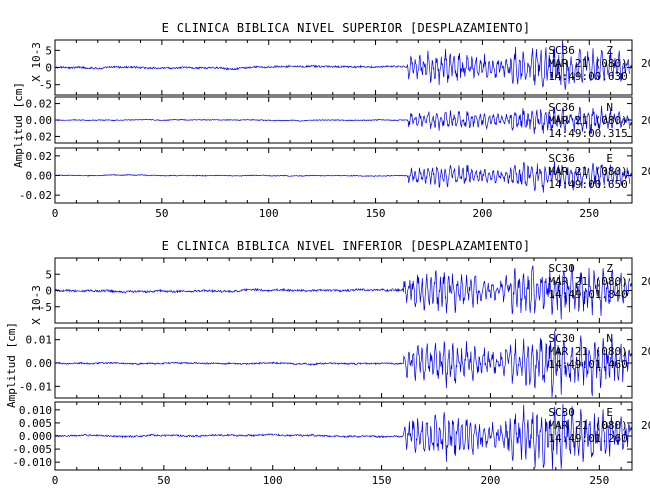 The image size is (650, 500). Describe the element at coordinates (32, 462) in the screenshot. I see `y-tick-label: -0.010` at that location.